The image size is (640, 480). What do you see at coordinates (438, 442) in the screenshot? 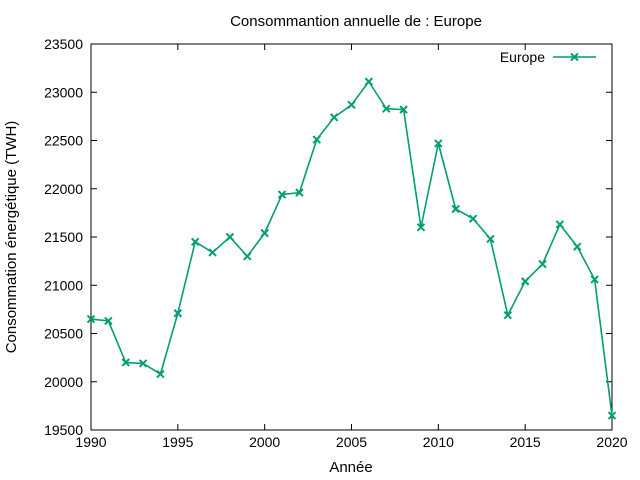
I see `x-tick-label: 2010` at bounding box center [438, 442].